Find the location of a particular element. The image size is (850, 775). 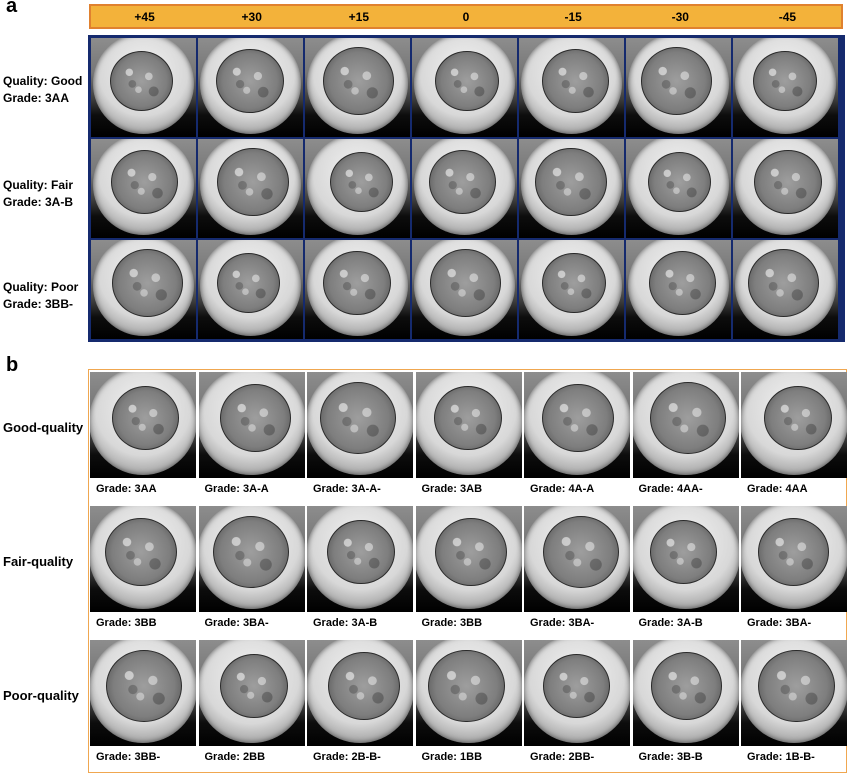

grade-label: Grade: 3A-A- is located at coordinates (347, 489).